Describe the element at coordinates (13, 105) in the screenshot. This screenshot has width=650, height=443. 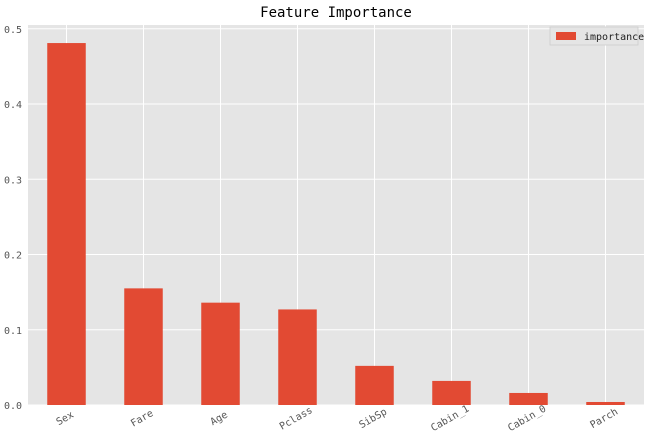
I see `y-tick-label: 0.4` at that location.